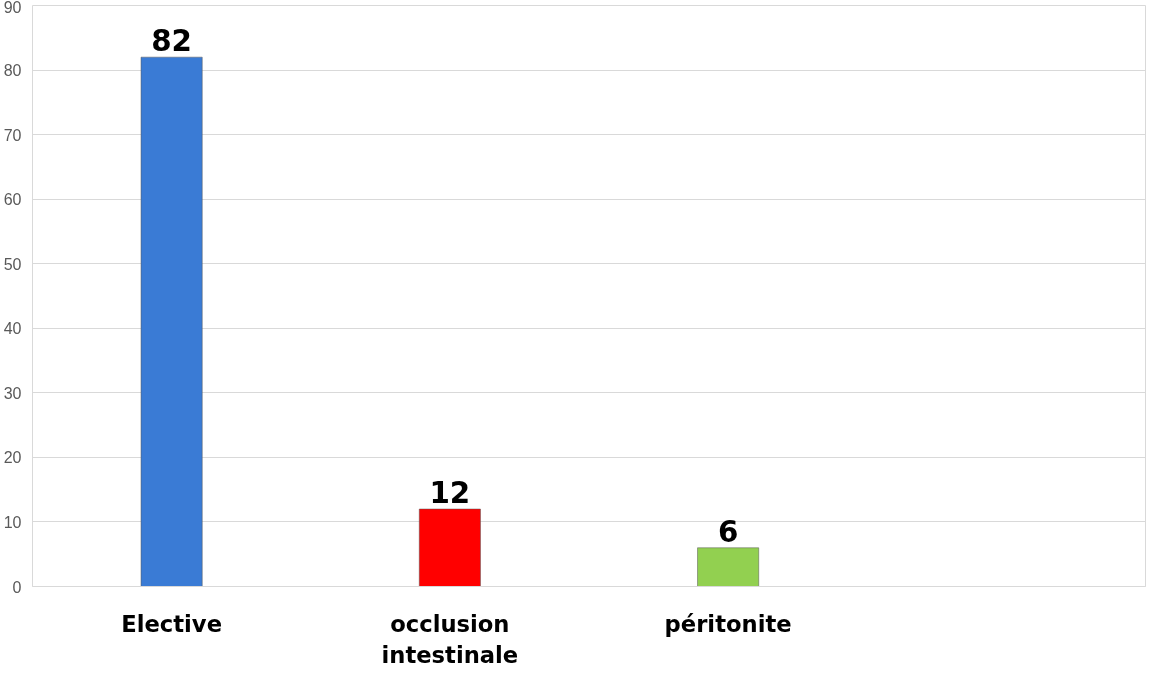 The width and height of the screenshot is (1154, 675). Describe the element at coordinates (12, 458) in the screenshot. I see `y-tick-label: 20` at that location.